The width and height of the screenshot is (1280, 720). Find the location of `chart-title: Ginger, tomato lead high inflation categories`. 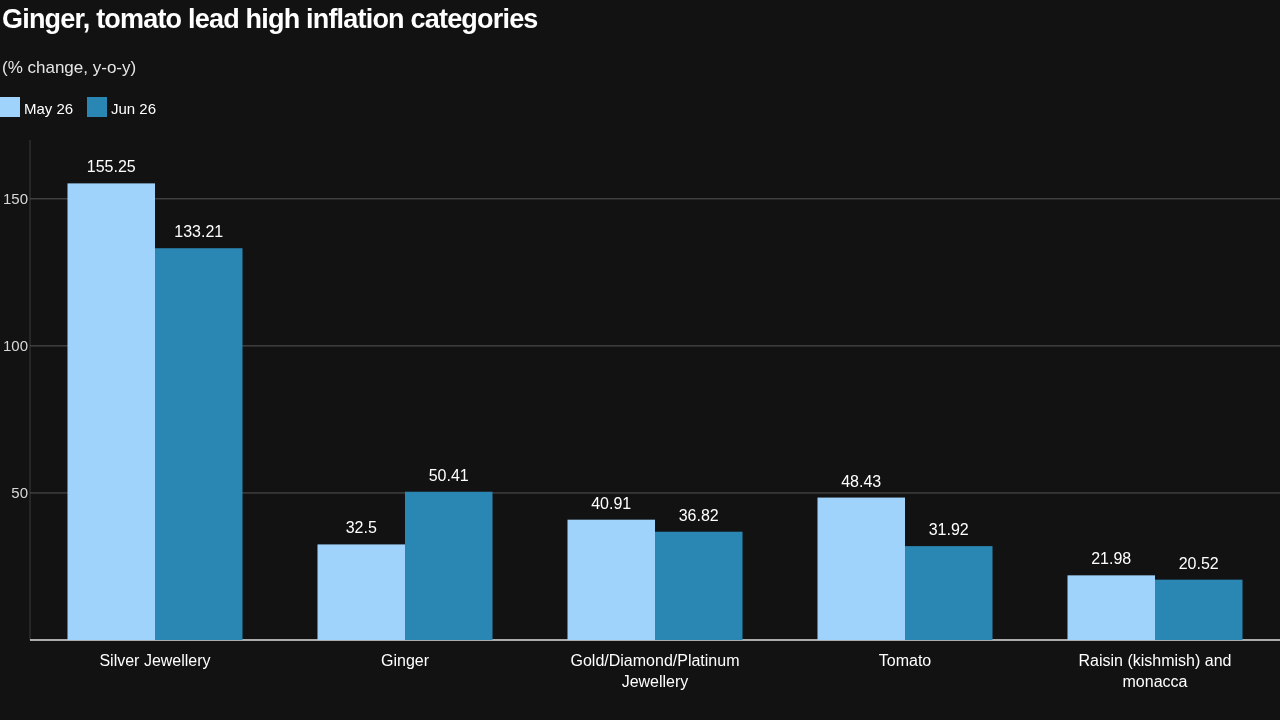

chart-title: Ginger, tomato lead high inflation categories is located at coordinates (270, 19).